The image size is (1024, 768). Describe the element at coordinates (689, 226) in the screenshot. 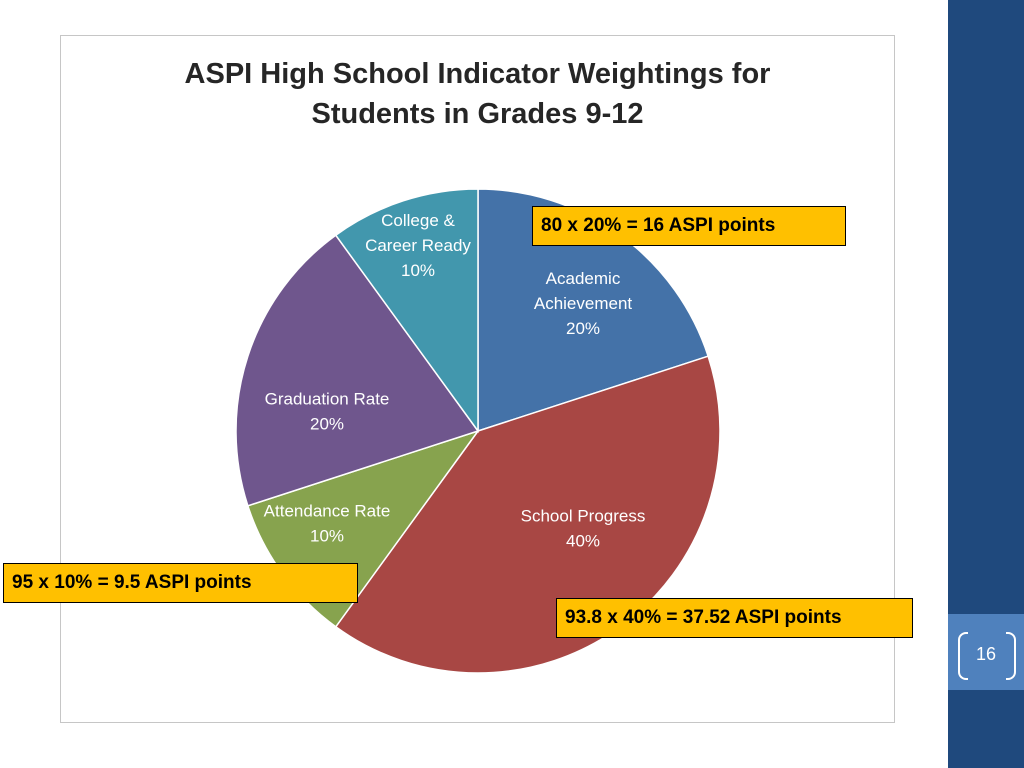

I see `callout-academic-points: 80 x 20% = 16 ASPI points` at that location.